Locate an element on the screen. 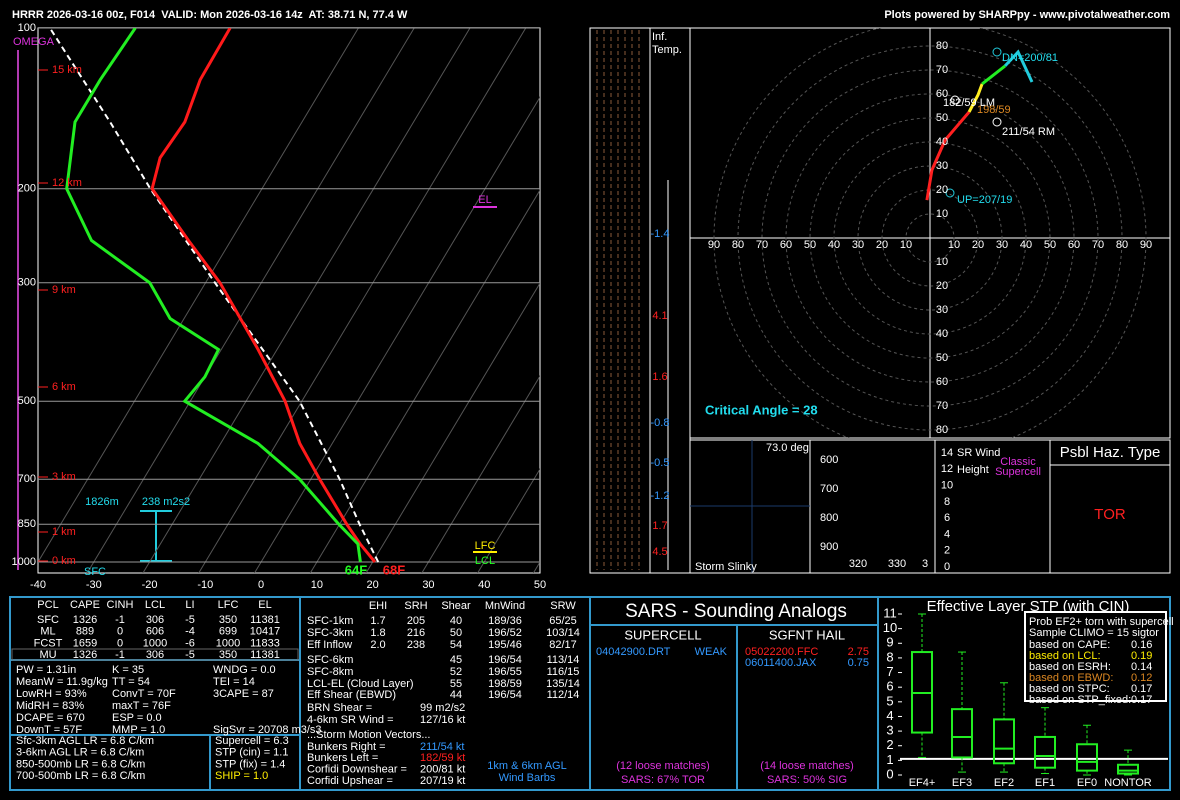 The image size is (1180, 800). table-cell: 112/14 is located at coordinates (563, 695).